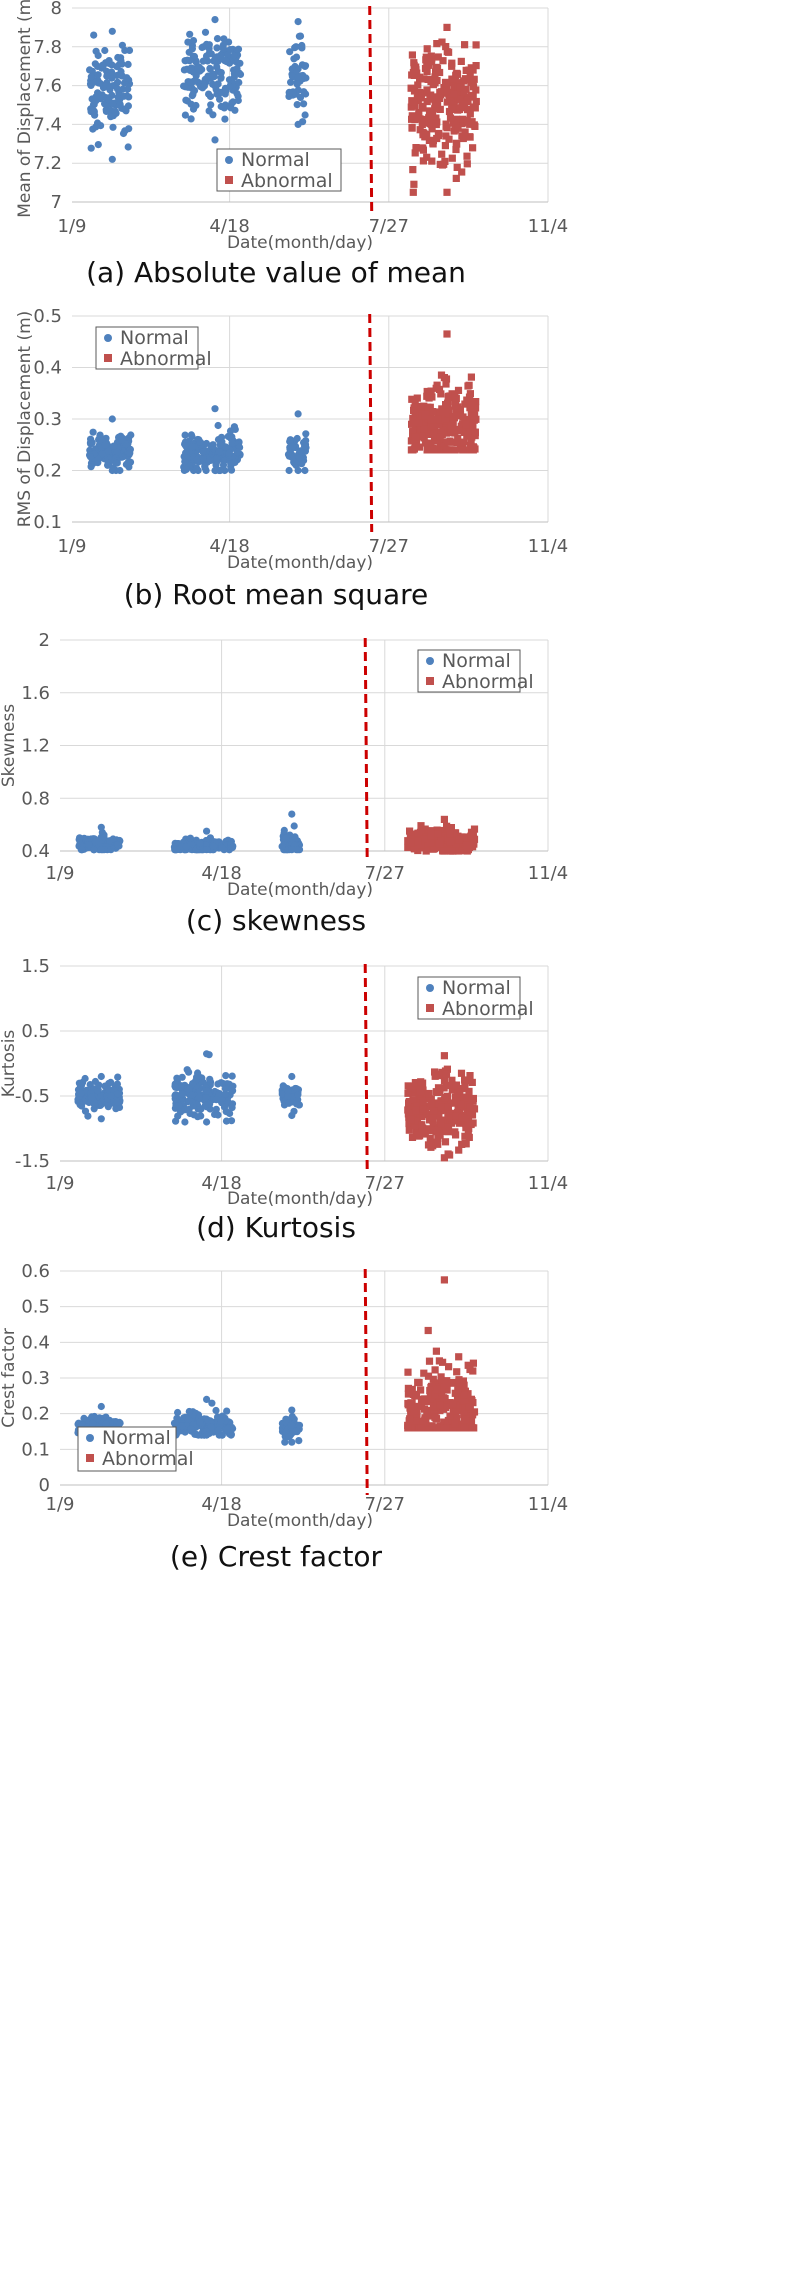 This screenshot has height=2283, width=800. I want to click on legend-marker-normal, so click(108, 338).